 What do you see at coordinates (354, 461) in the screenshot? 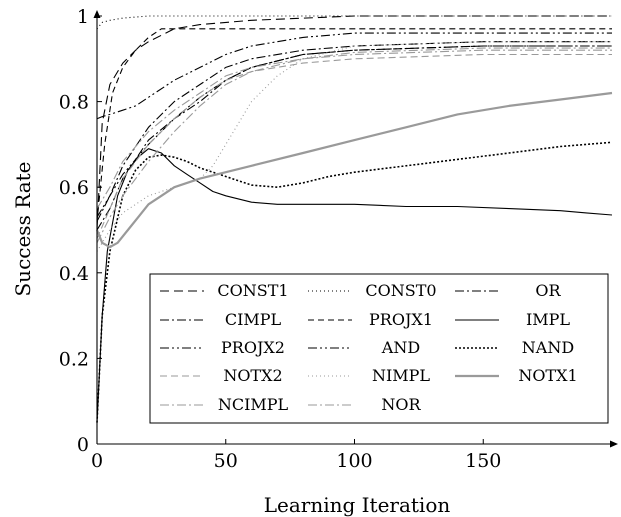
I see `x-tick-label: 100` at bounding box center [354, 461].